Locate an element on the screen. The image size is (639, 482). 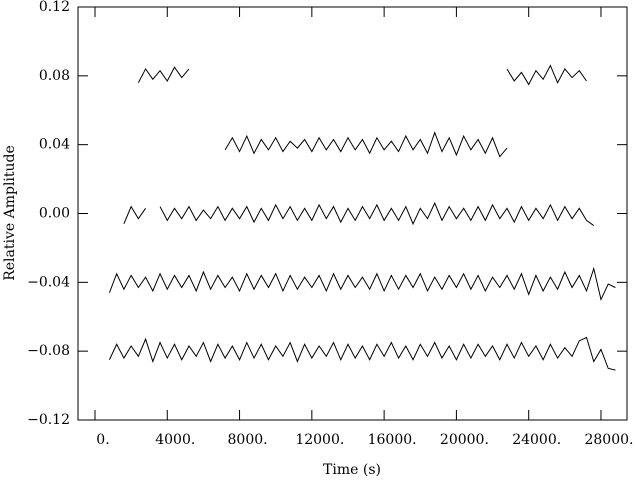
x-tick-label: 20000. is located at coordinates (464, 440).